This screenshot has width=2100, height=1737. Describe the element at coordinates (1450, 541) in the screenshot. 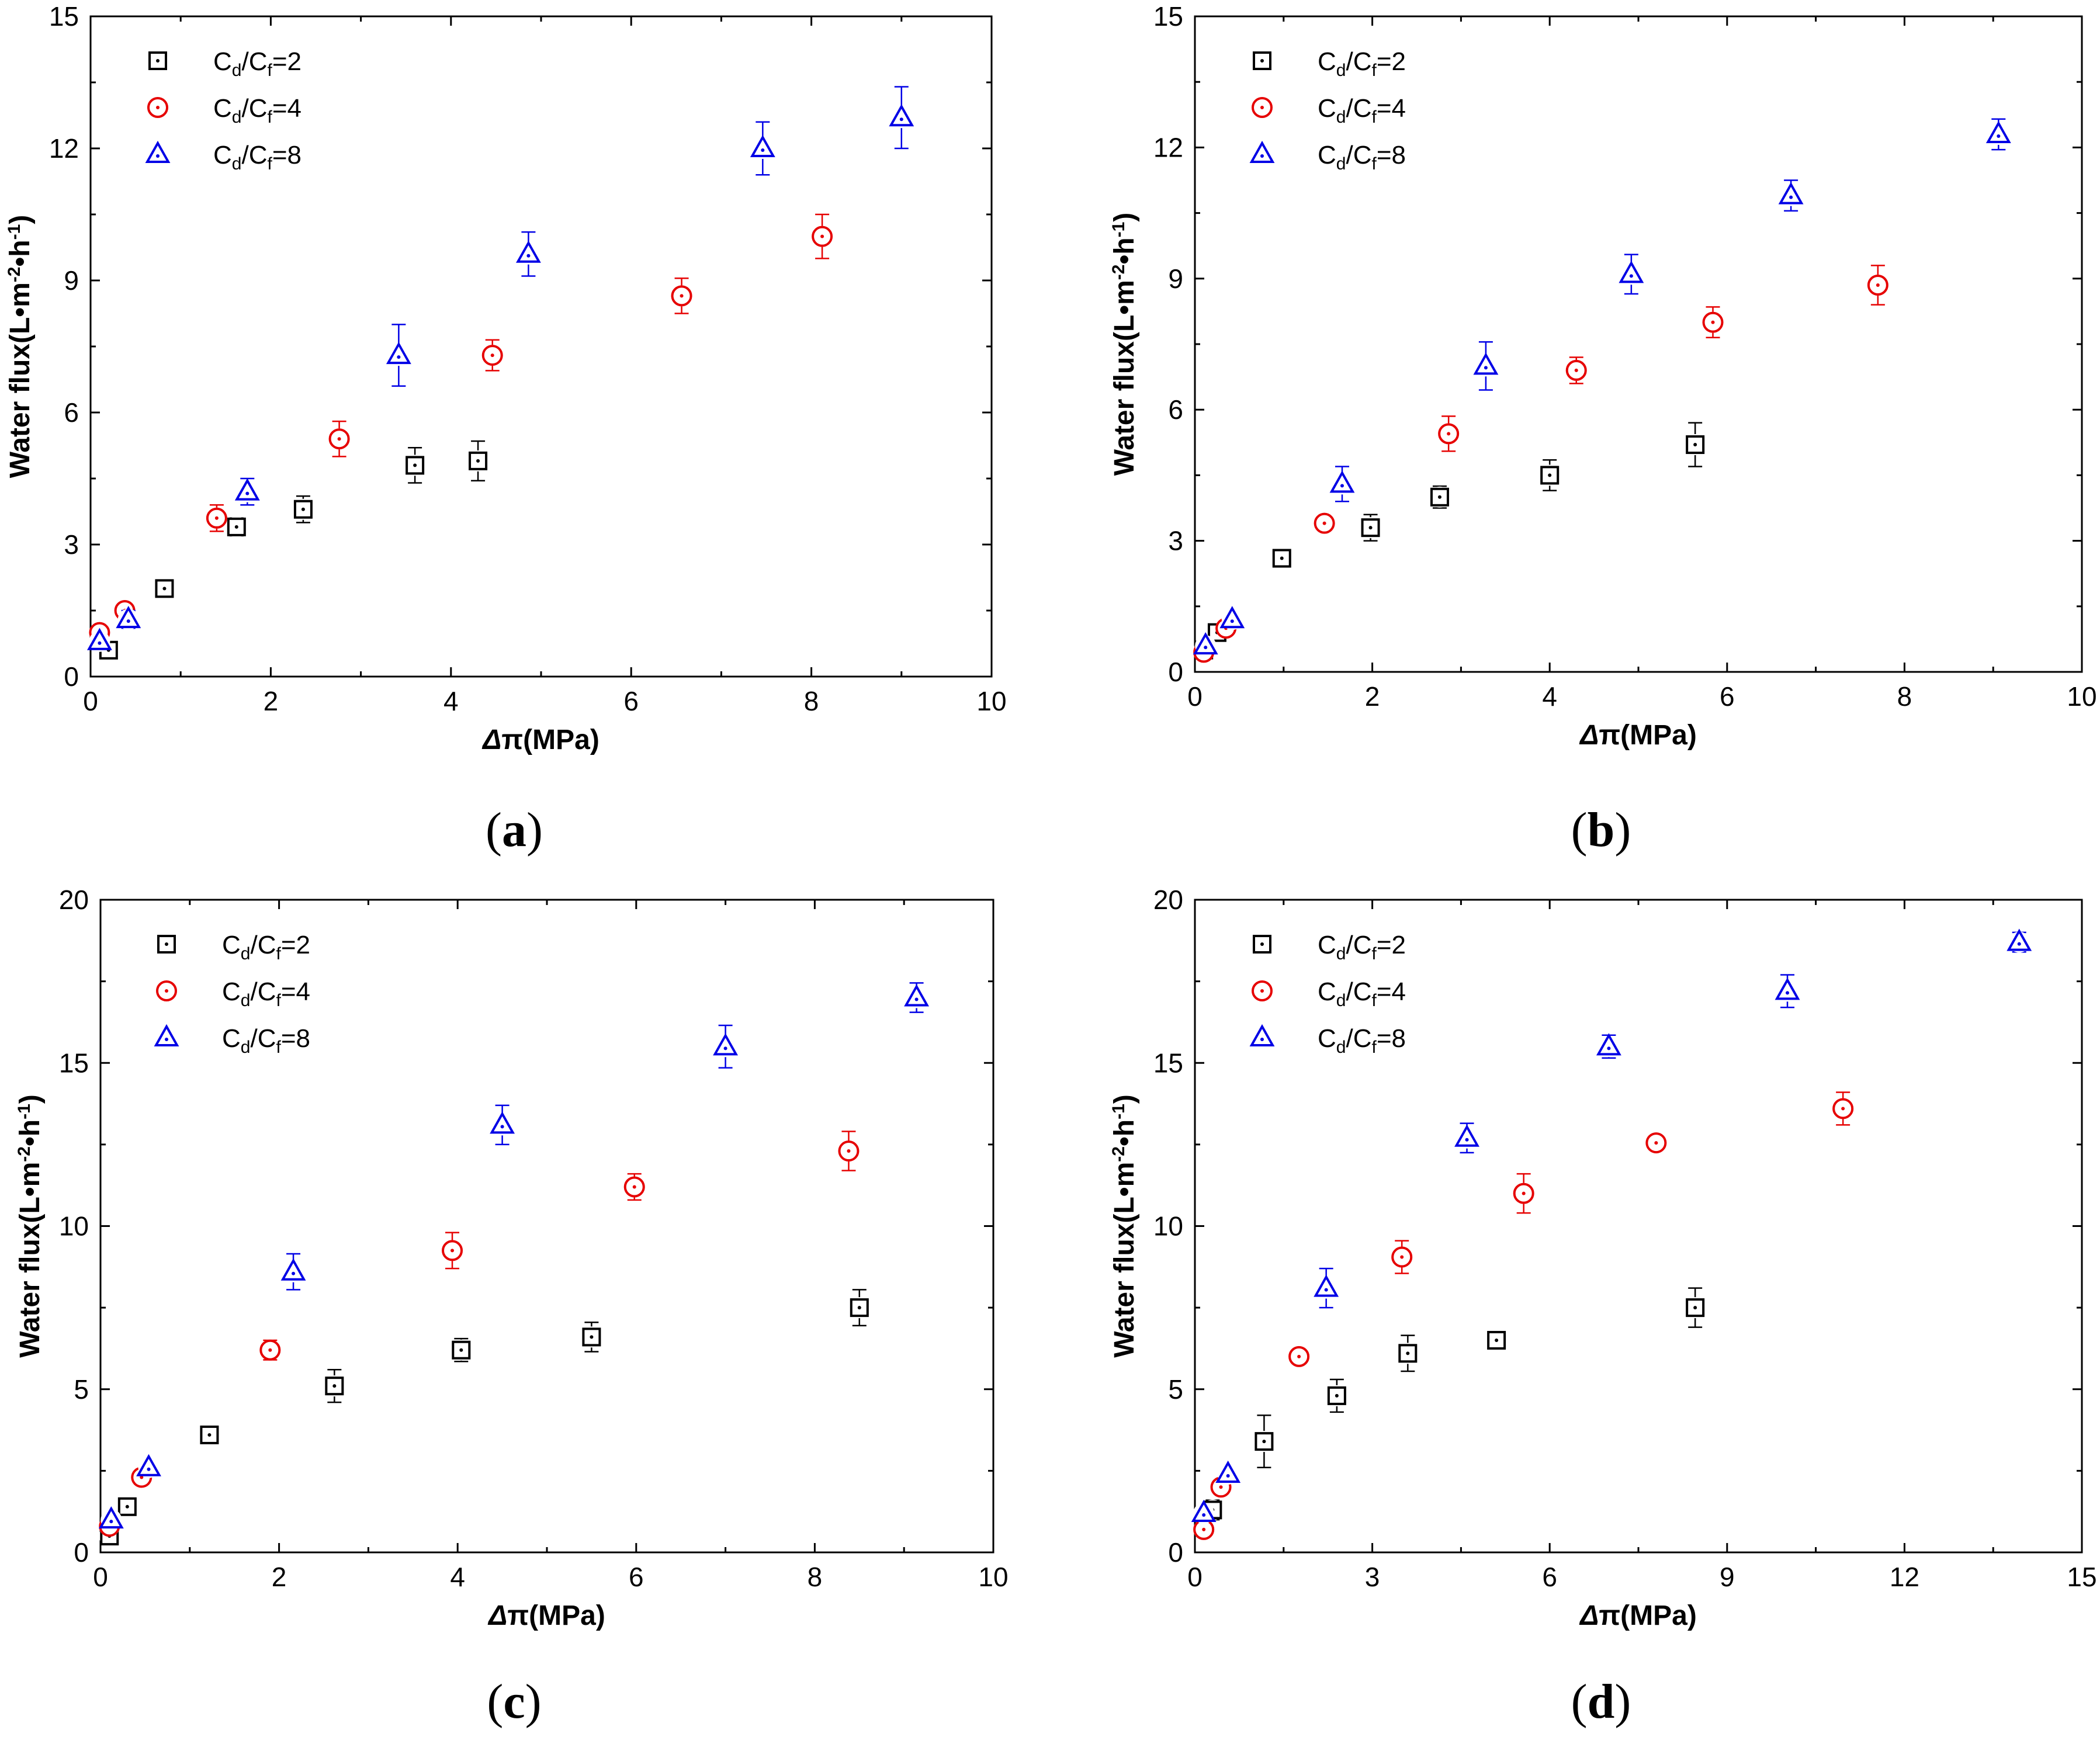

I see `series-square` at that location.